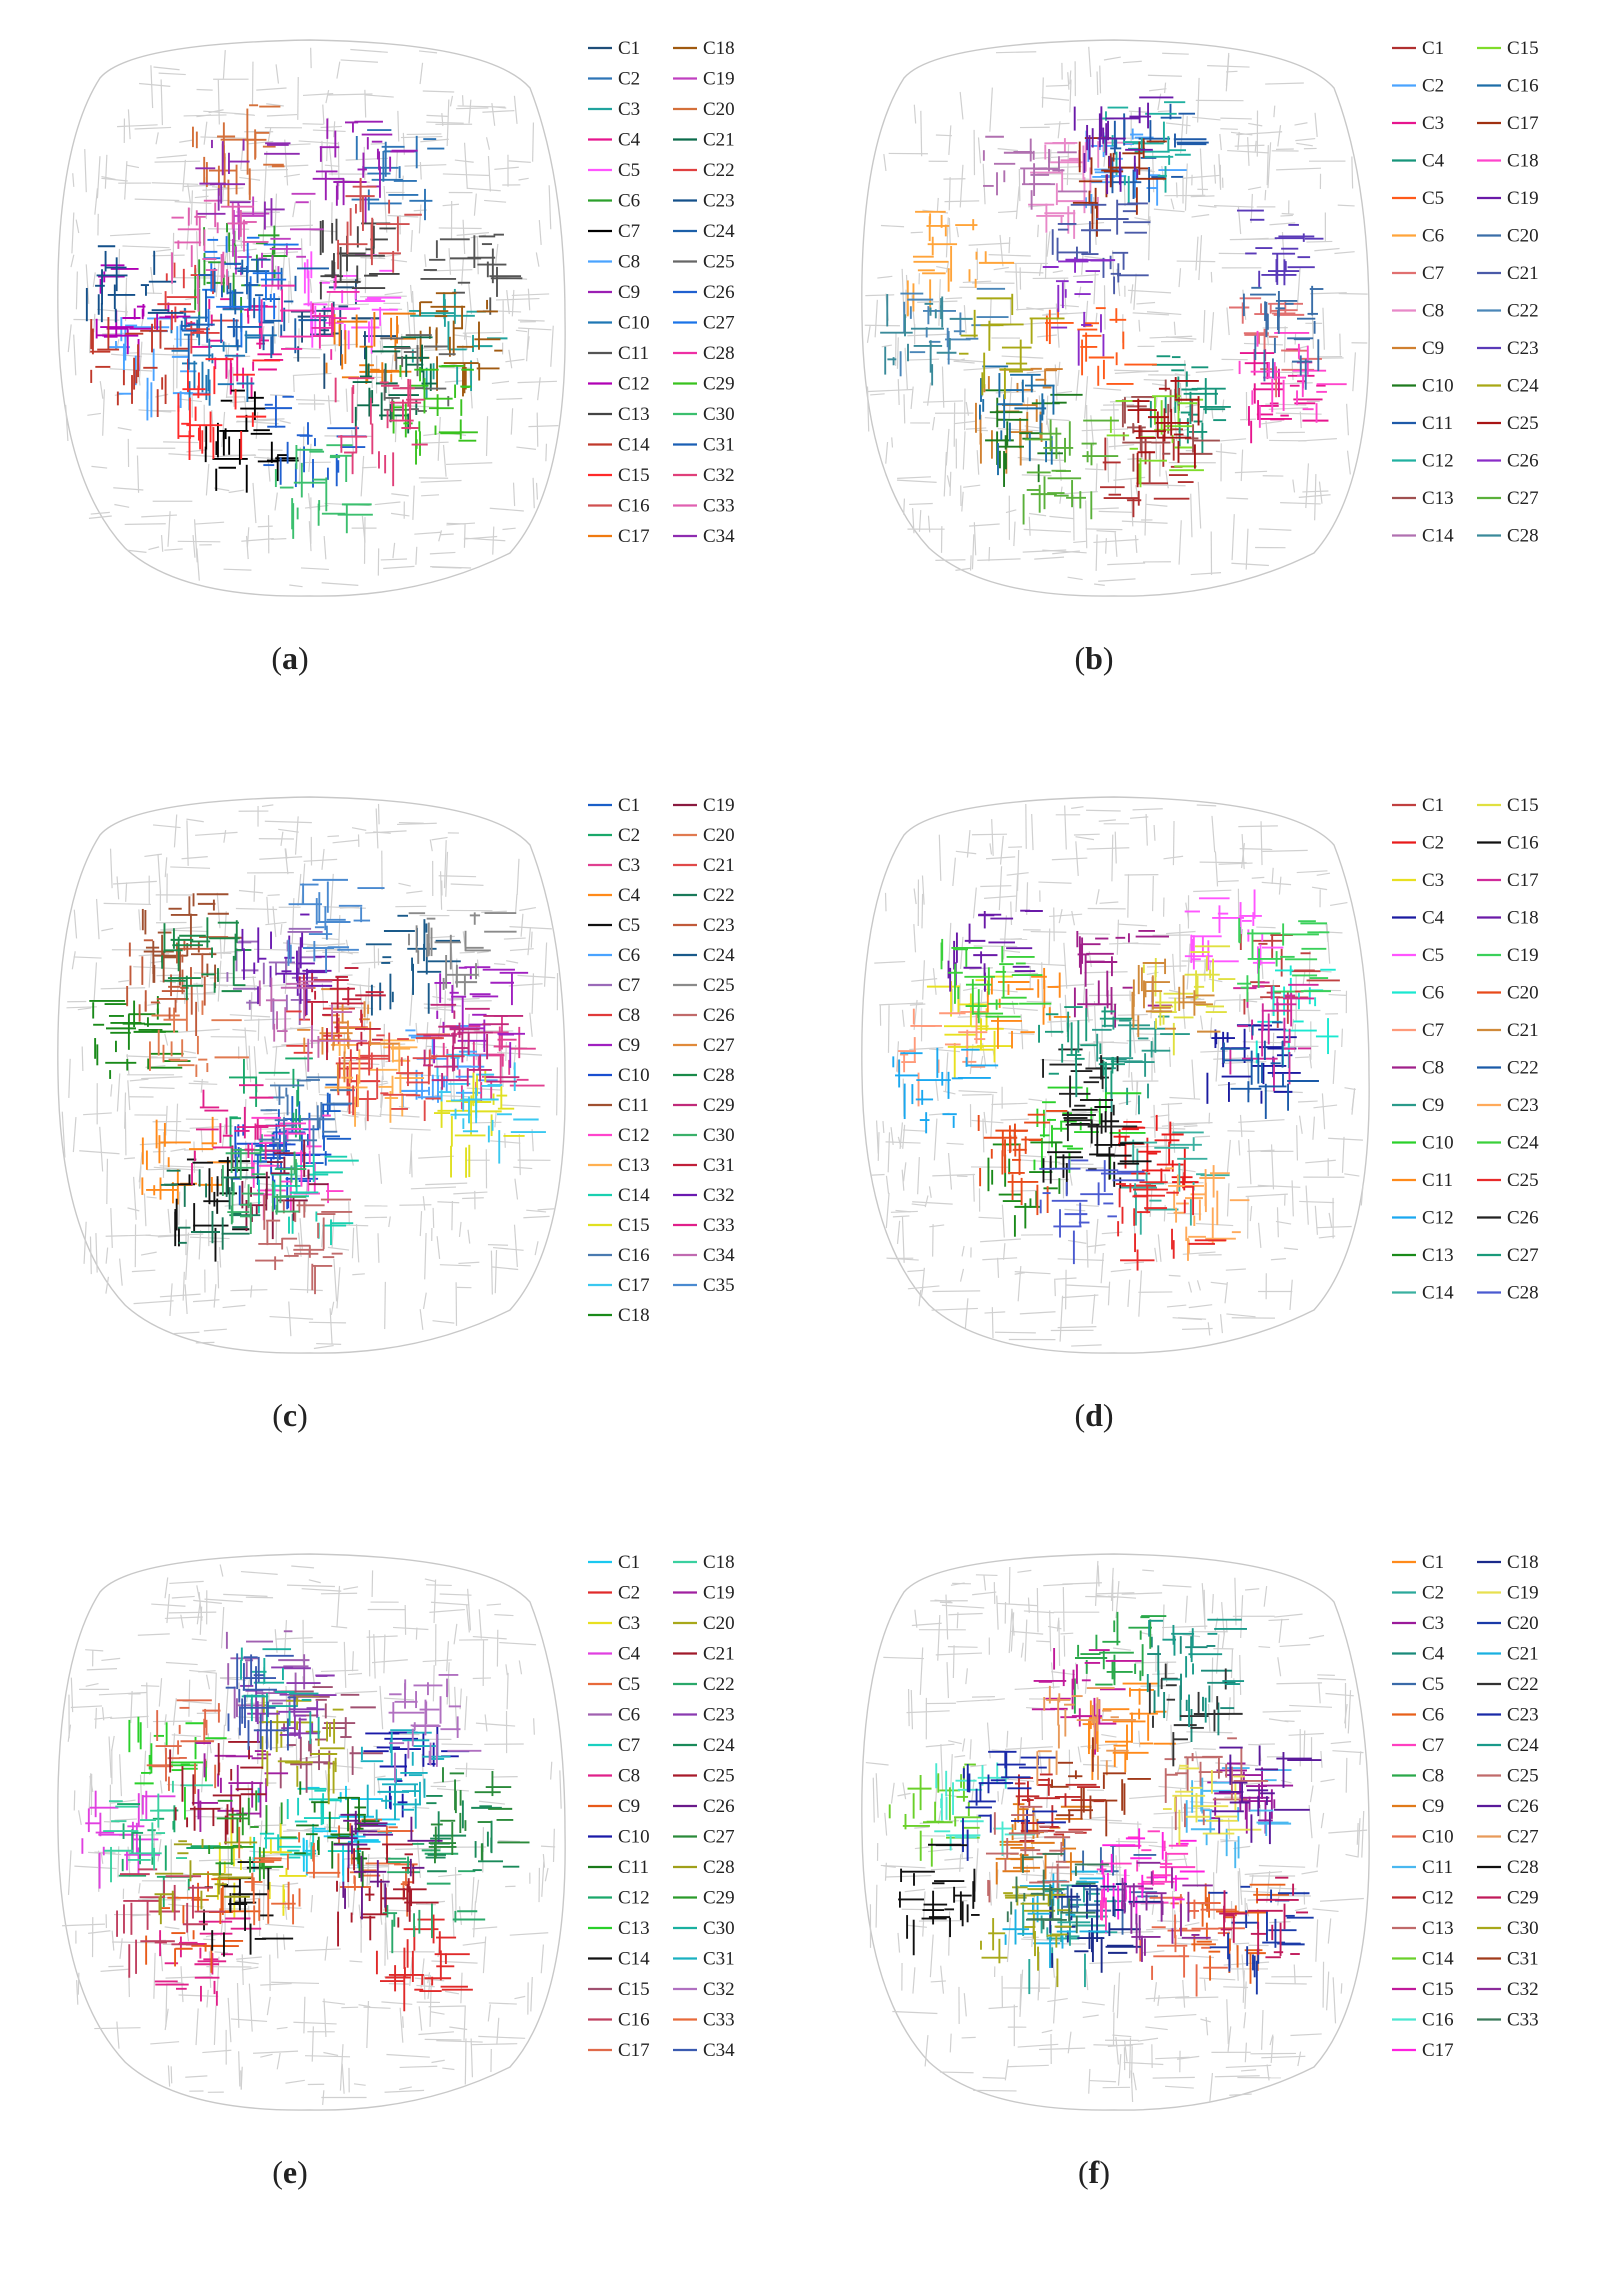 This screenshot has width=1608, height=2272. Describe the element at coordinates (719, 1045) in the screenshot. I see `svg-text: C27` at that location.